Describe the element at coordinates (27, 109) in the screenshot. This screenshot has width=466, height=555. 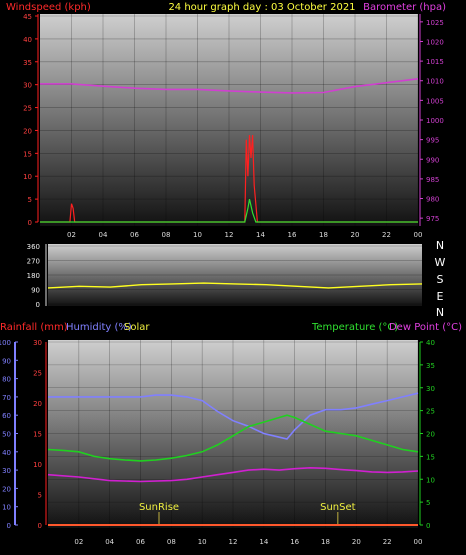
I see `windspeed-tick-label: 25` at that location.